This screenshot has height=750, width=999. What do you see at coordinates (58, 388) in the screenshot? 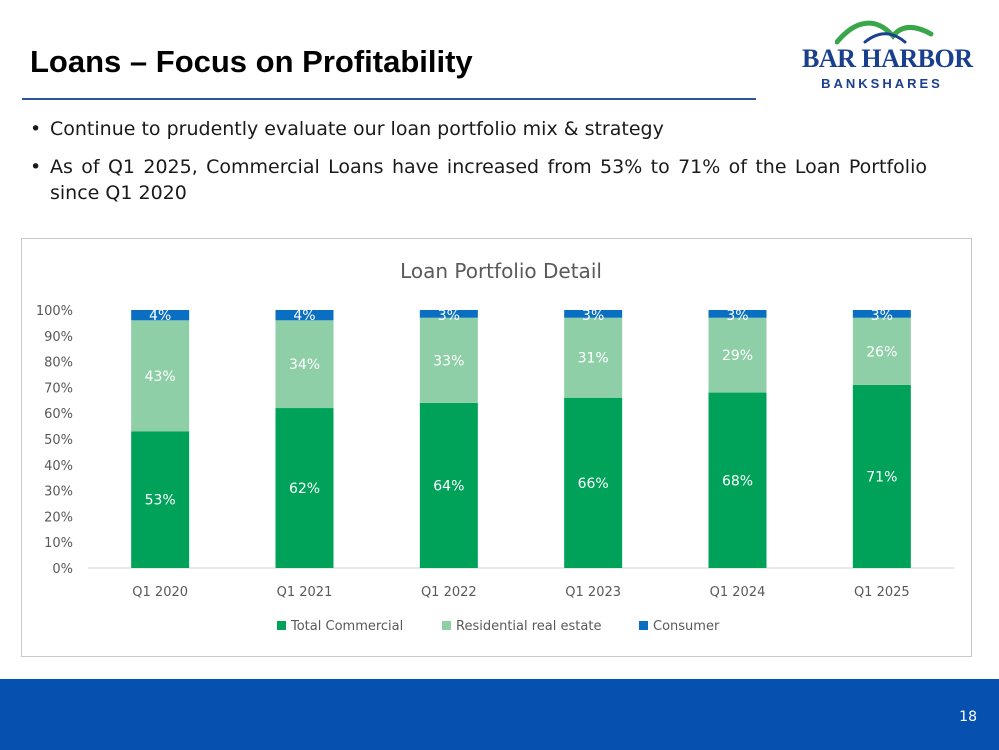
I see `y-tick-label: 70%` at bounding box center [58, 388].